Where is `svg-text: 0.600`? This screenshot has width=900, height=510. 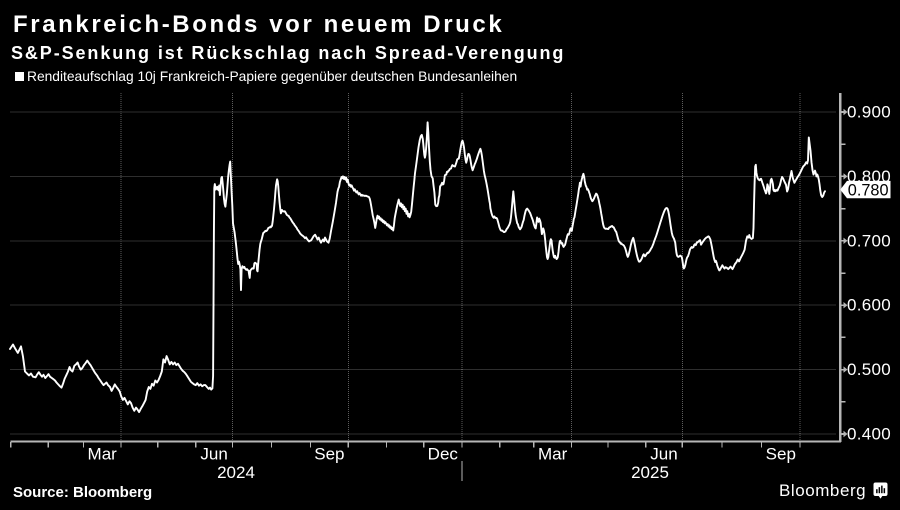
svg-text: 0.600 is located at coordinates (869, 305).